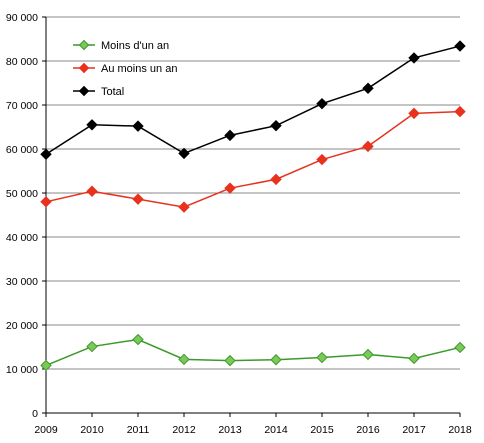  I want to click on y-tick-label: 60 000, so click(22, 150).